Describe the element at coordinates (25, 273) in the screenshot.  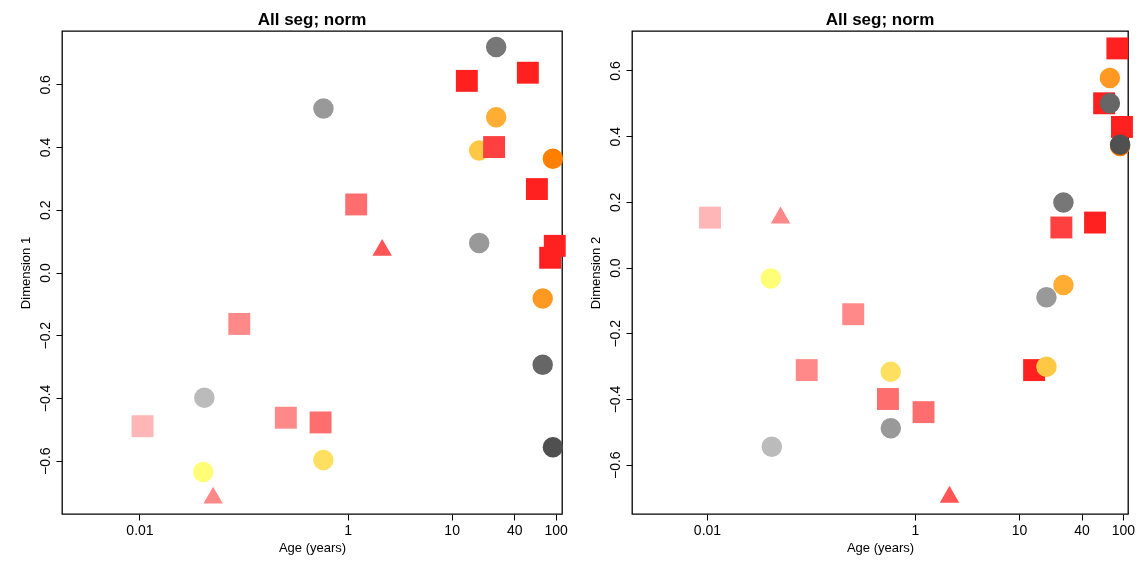
I see `y-axis-title: Dimension 1` at that location.